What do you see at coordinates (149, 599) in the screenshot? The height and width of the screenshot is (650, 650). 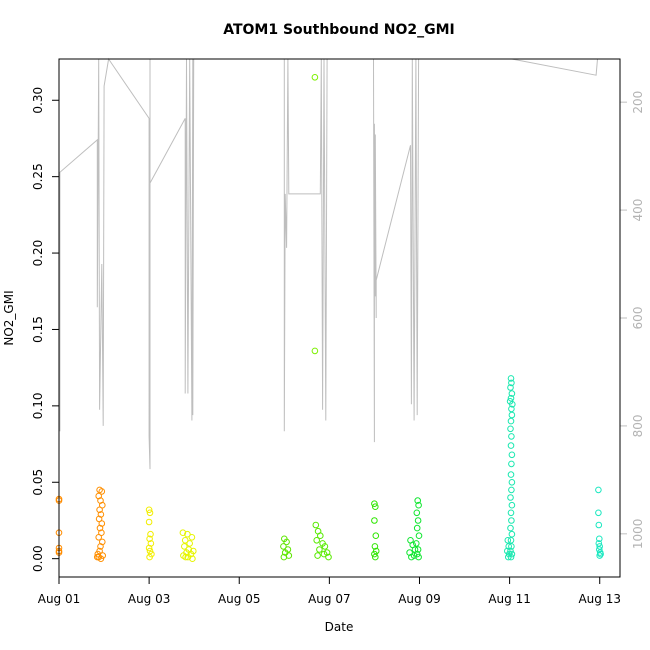 I see `x-tick-label: Aug 03` at bounding box center [149, 599].